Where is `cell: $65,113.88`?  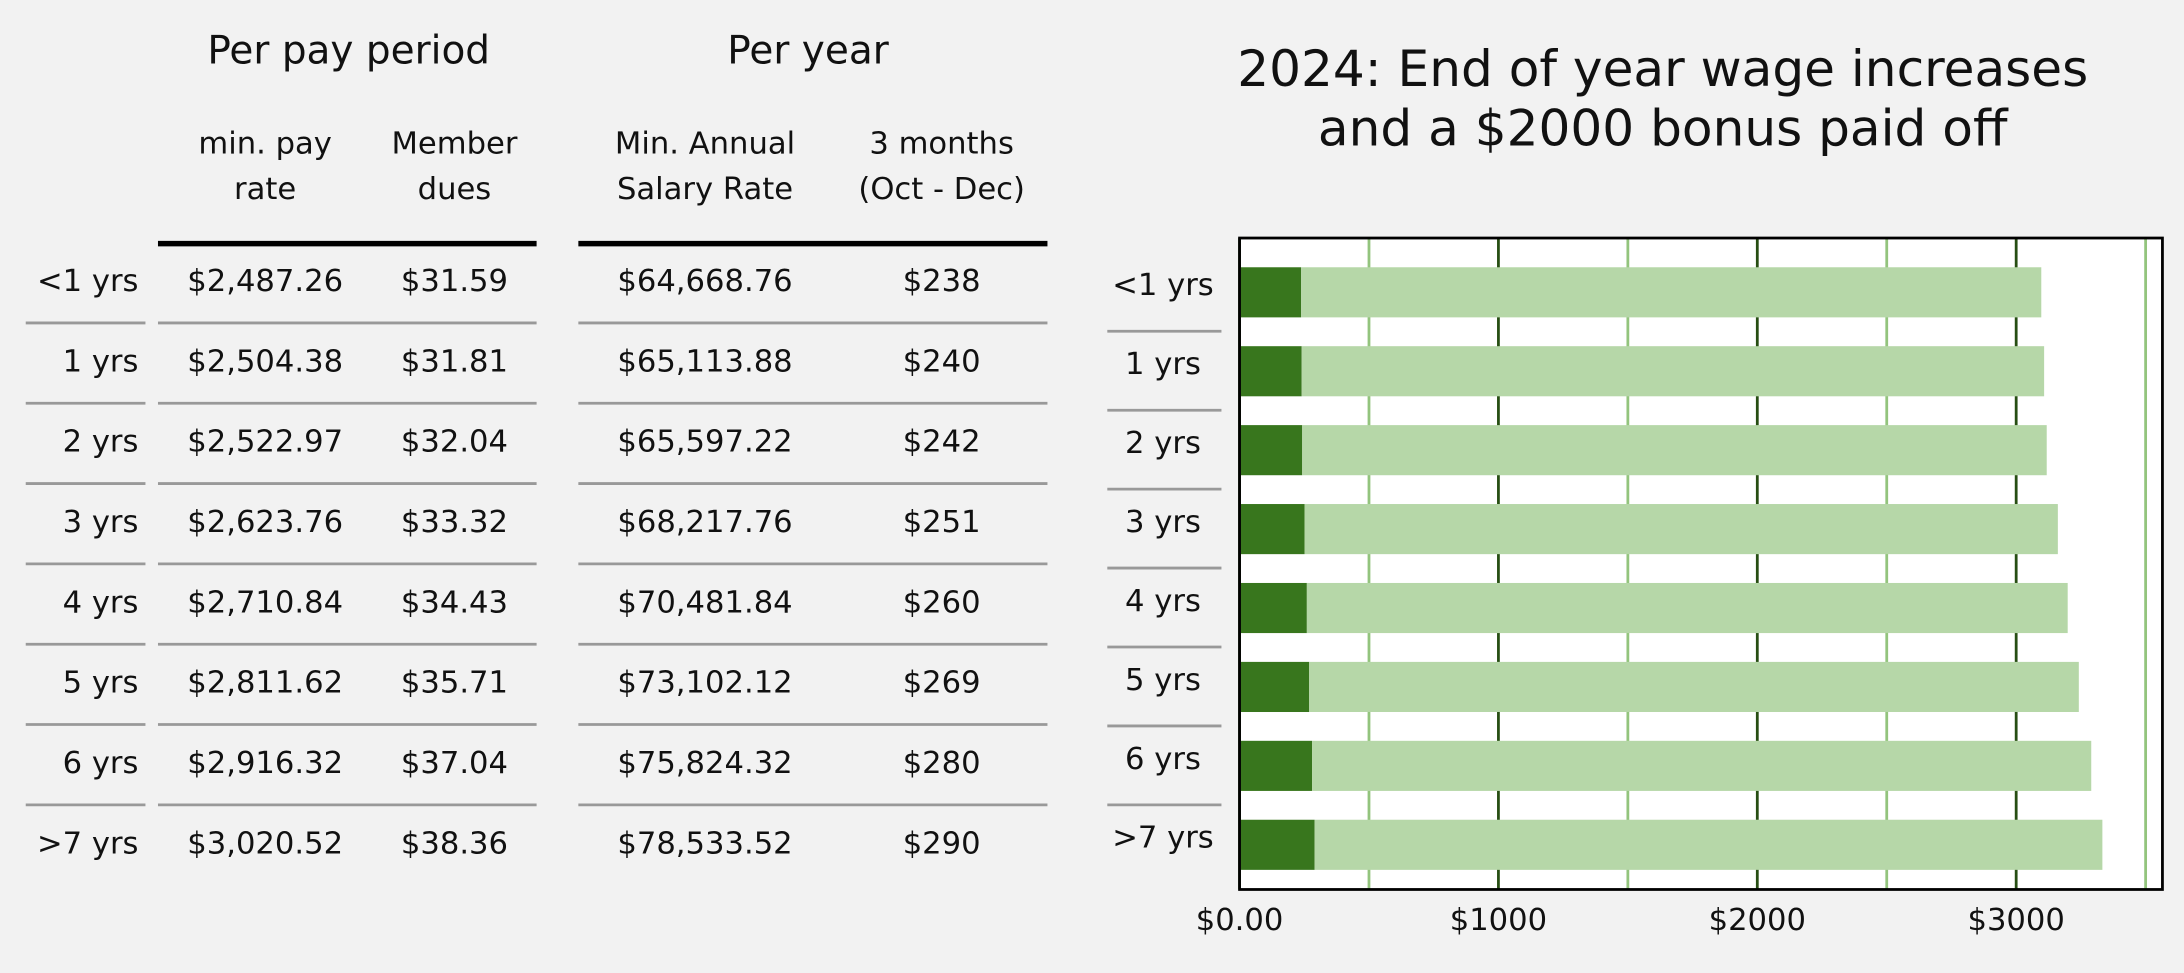
cell: $65,113.88 is located at coordinates (704, 361).